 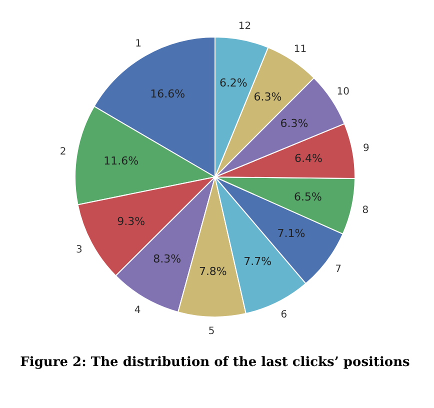 What do you see at coordinates (167, 259) in the screenshot?
I see `data-label: 8.3%` at bounding box center [167, 259].